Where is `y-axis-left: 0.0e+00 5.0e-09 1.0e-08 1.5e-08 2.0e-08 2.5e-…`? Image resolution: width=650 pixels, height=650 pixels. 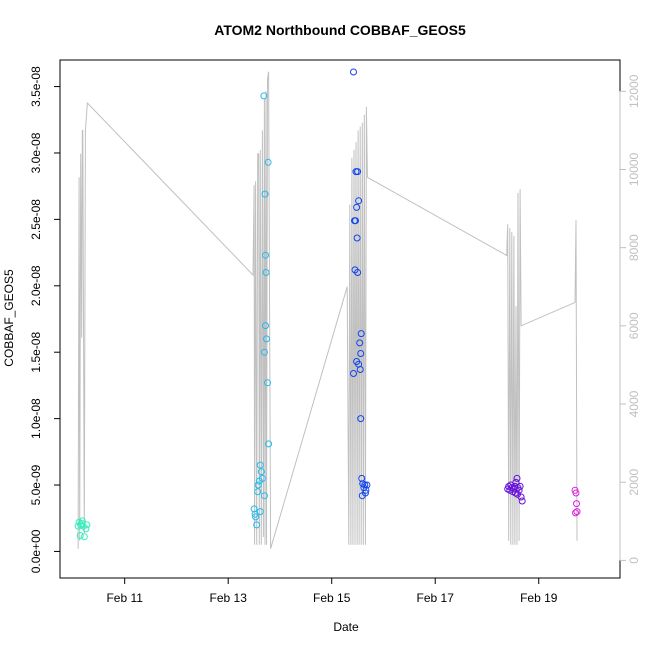
y-axis-left: 0.0e+00 5.0e-09 1.0e-08 1.5e-08 2.0e-08 2.5e-… is located at coordinates (45, 319).